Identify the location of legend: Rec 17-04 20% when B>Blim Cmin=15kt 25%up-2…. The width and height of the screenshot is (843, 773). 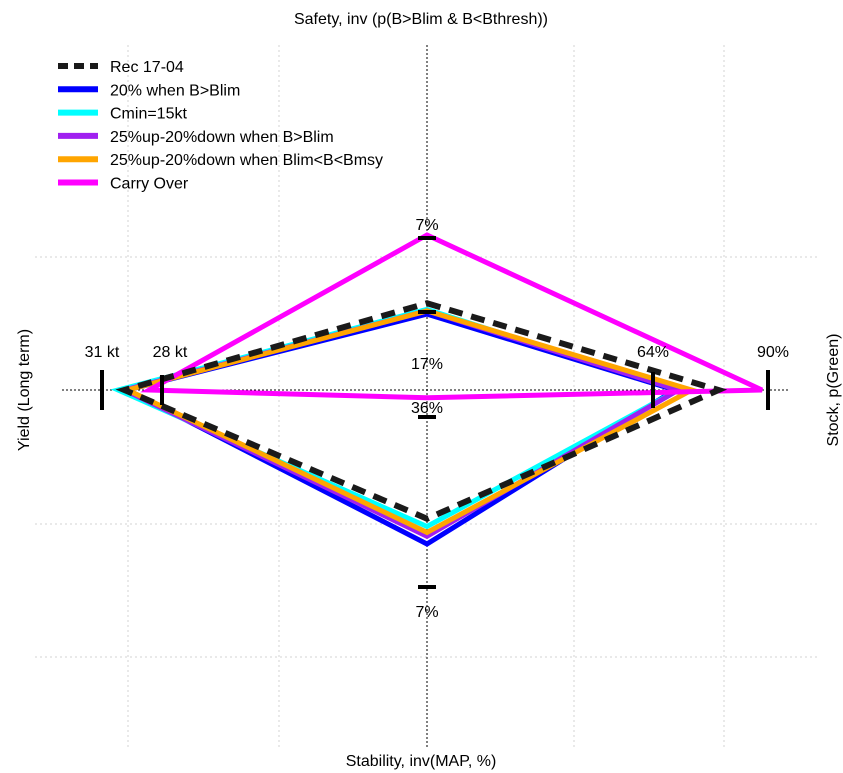
(220, 126).